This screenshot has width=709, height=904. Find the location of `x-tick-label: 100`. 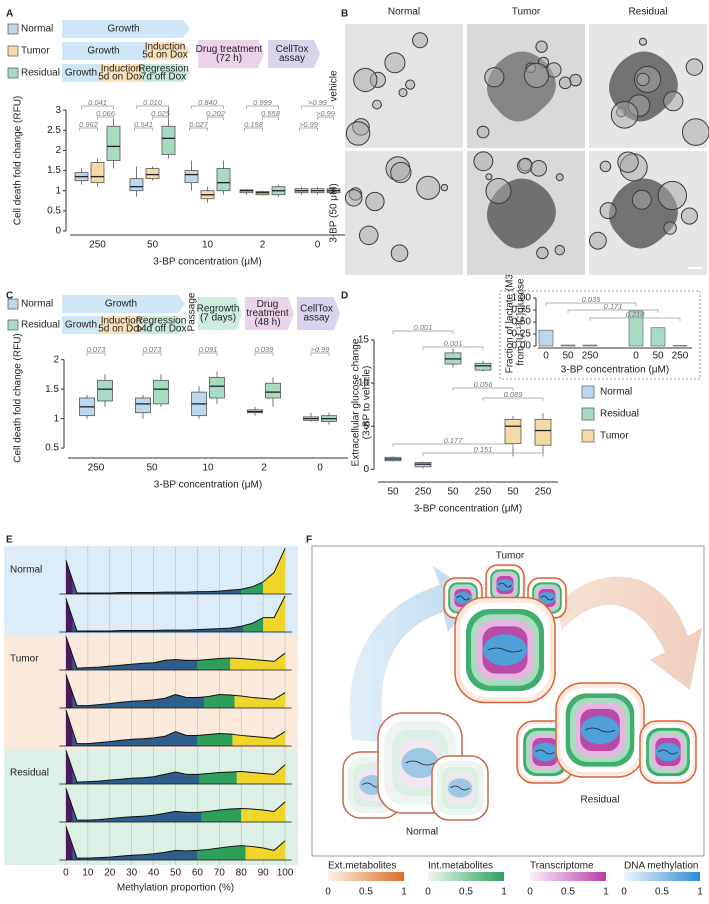

x-tick-label: 100 is located at coordinates (285, 873).